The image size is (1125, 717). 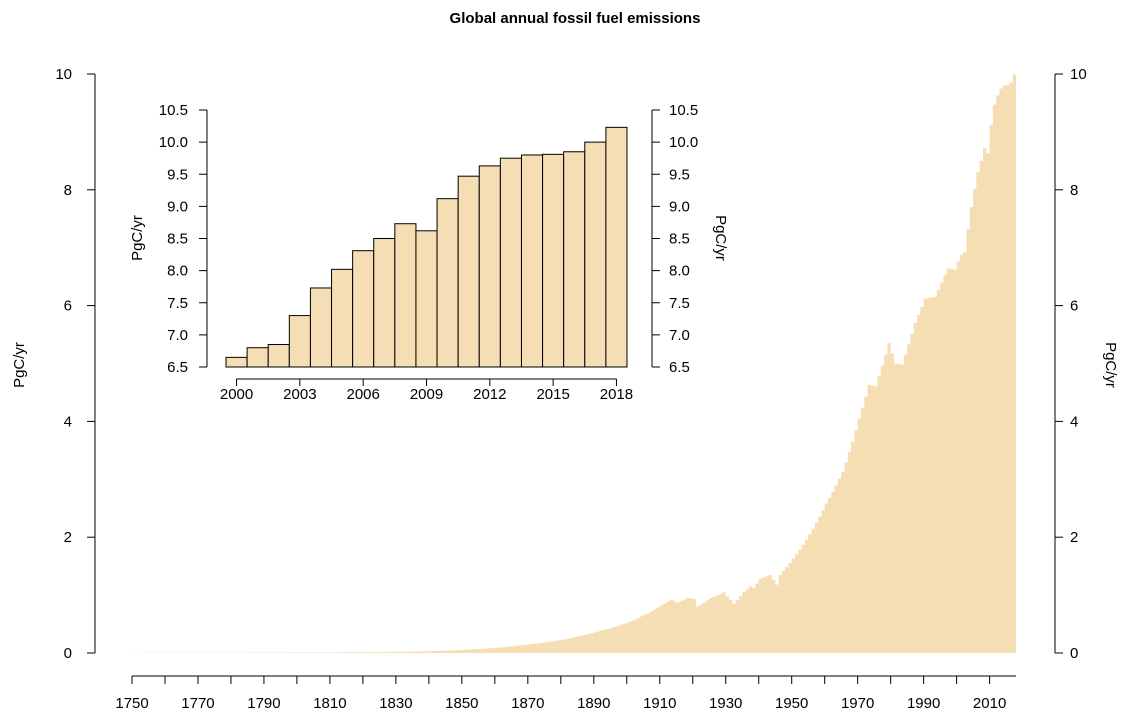 I want to click on main-x-tick-label: 1970, so click(x=857, y=703).